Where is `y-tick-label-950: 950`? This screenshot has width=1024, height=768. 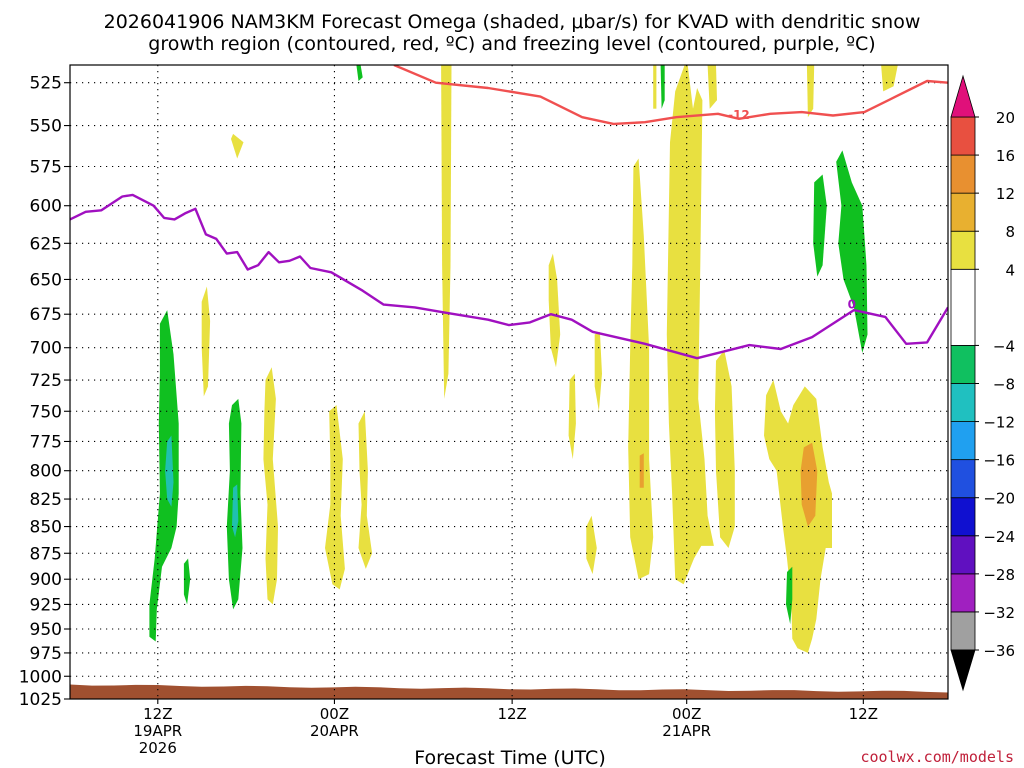
y-tick-label-950: 950 is located at coordinates (46, 630).